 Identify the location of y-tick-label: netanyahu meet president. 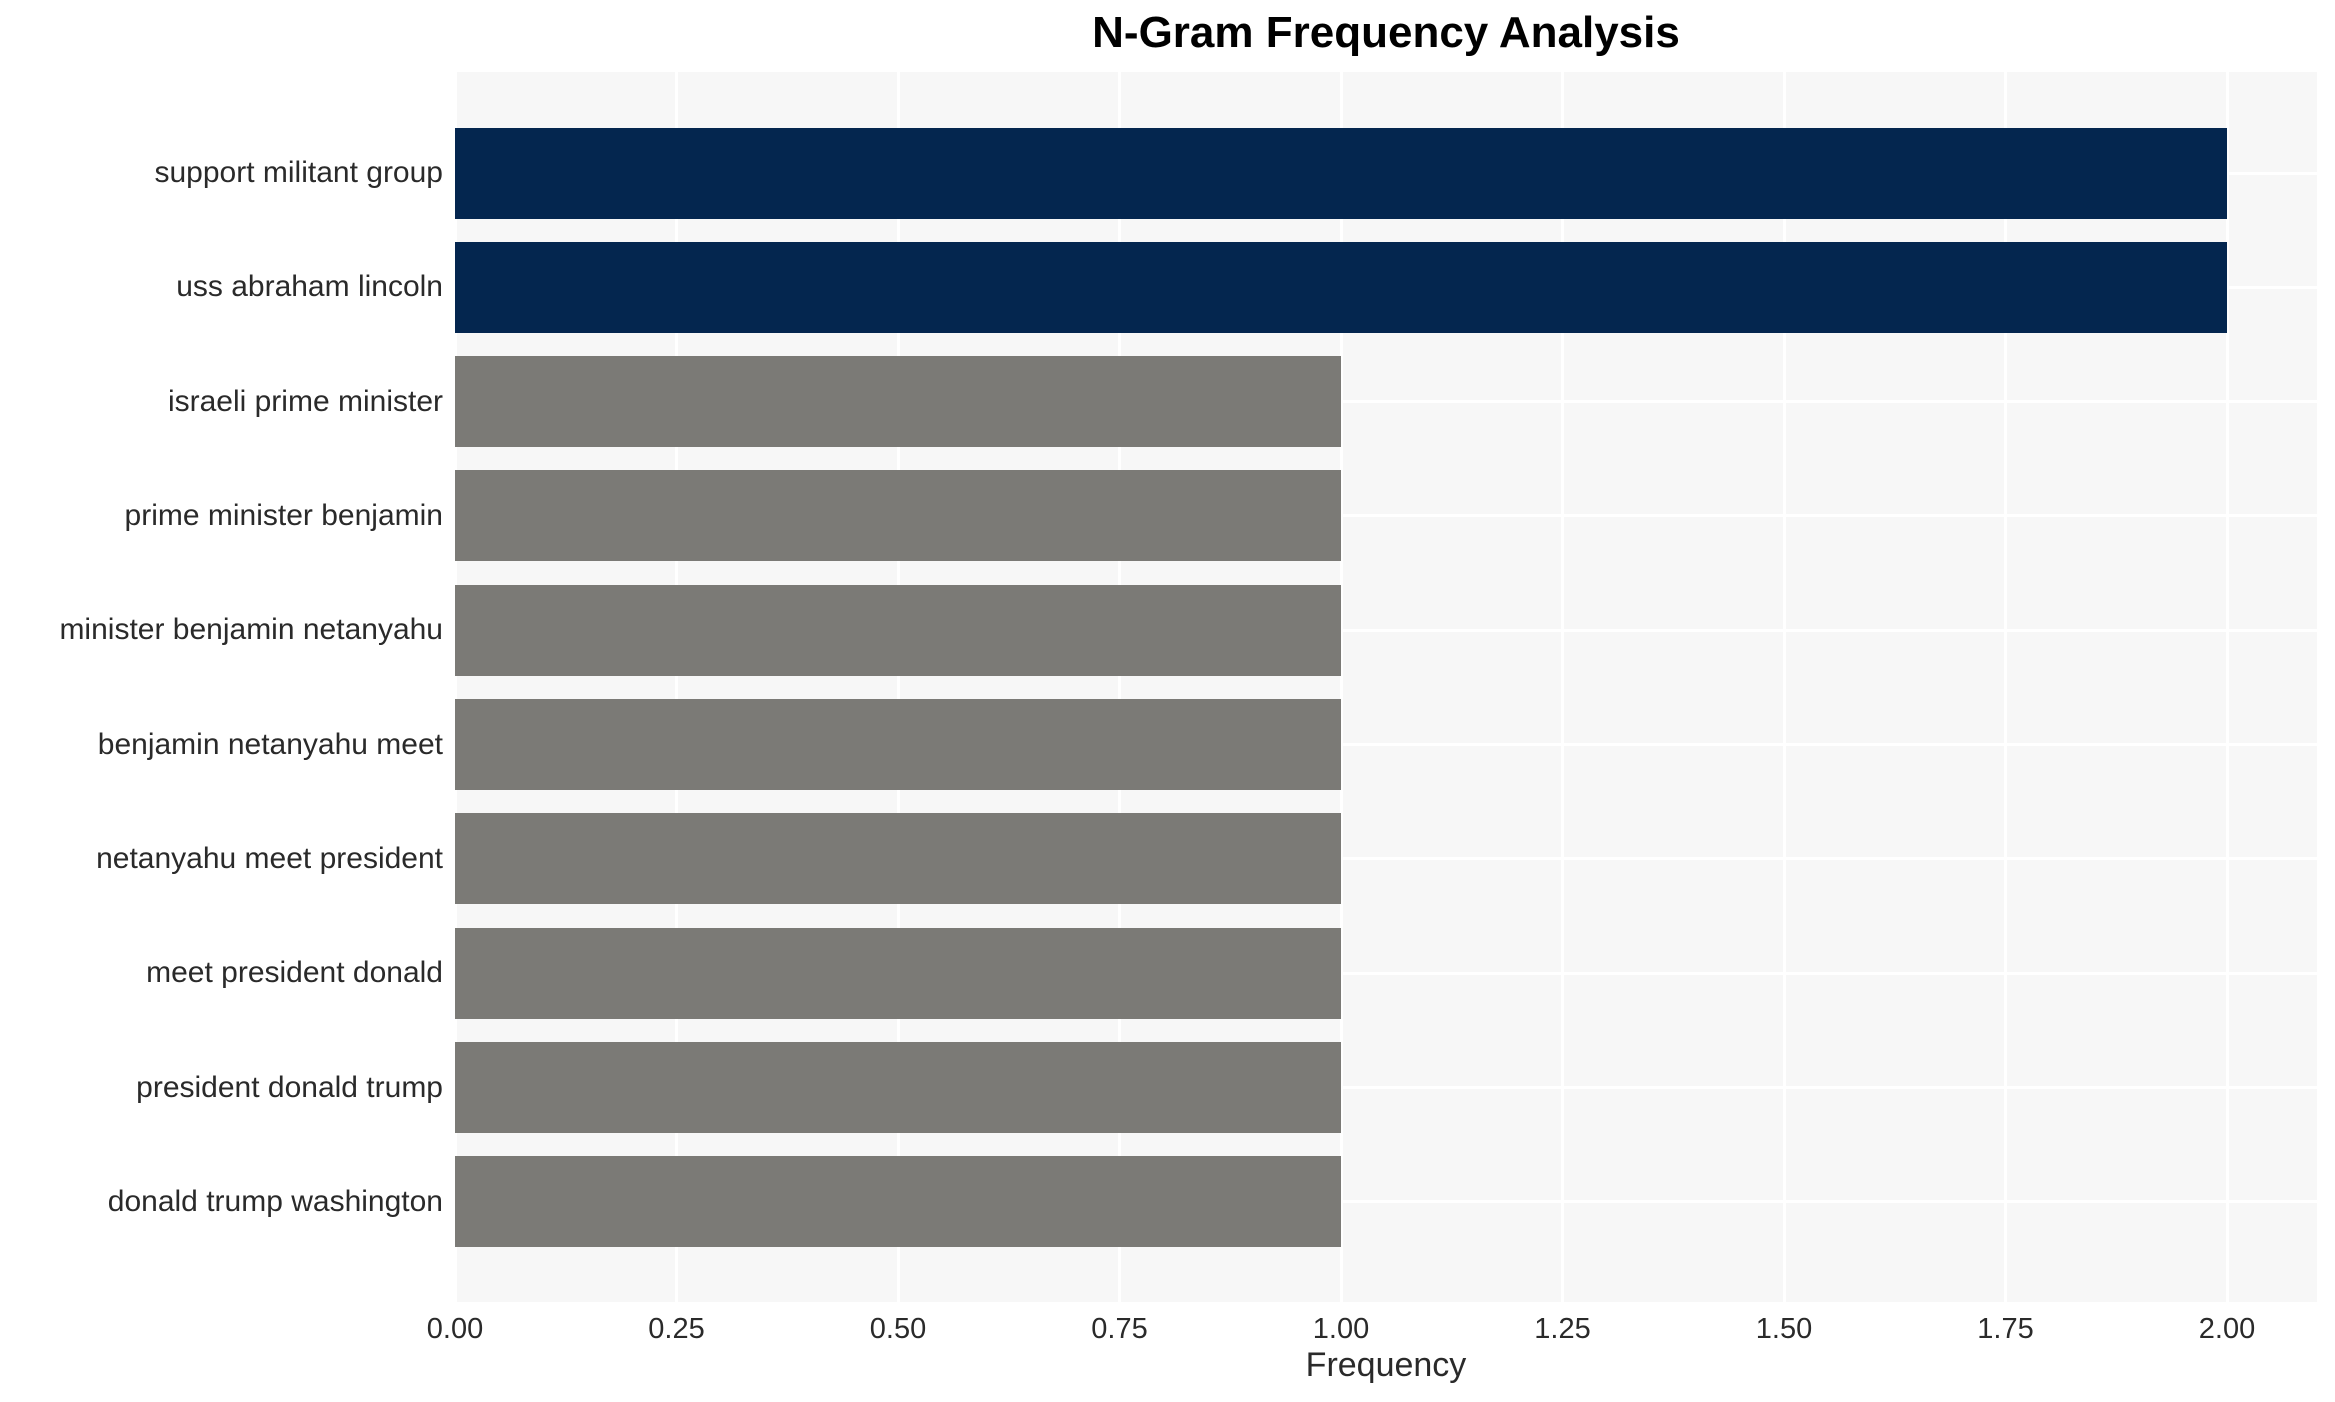
(269, 858).